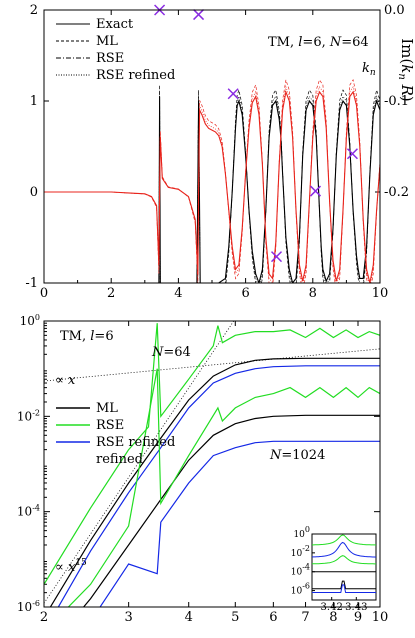 This screenshot has width=415, height=638. I want to click on x-tick-label: 7, so click(305, 617).